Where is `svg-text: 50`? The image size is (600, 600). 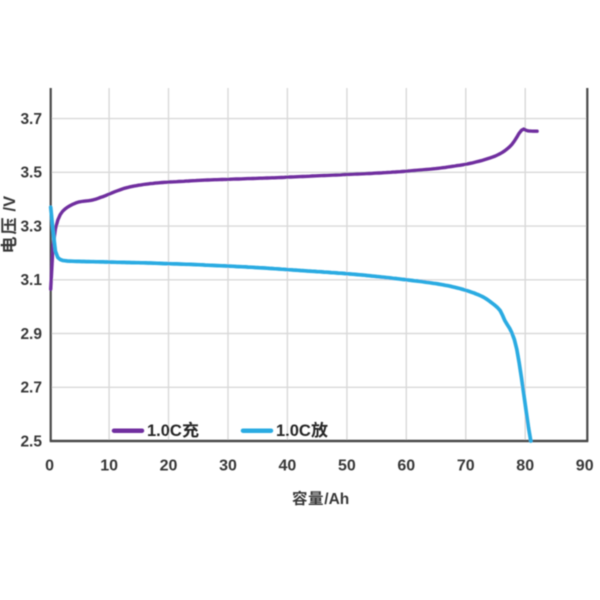 svg-text: 50 is located at coordinates (347, 466).